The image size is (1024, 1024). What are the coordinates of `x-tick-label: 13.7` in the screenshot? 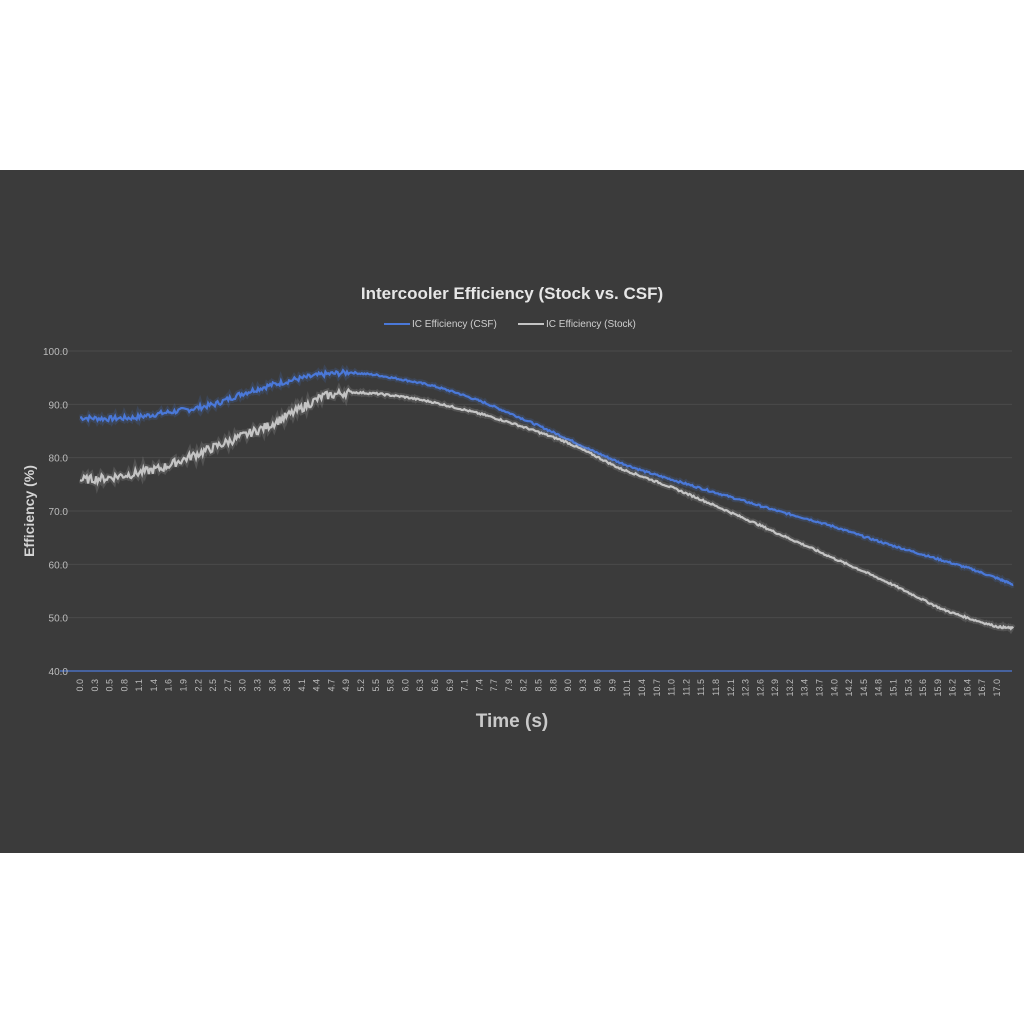 It's located at (820, 688).